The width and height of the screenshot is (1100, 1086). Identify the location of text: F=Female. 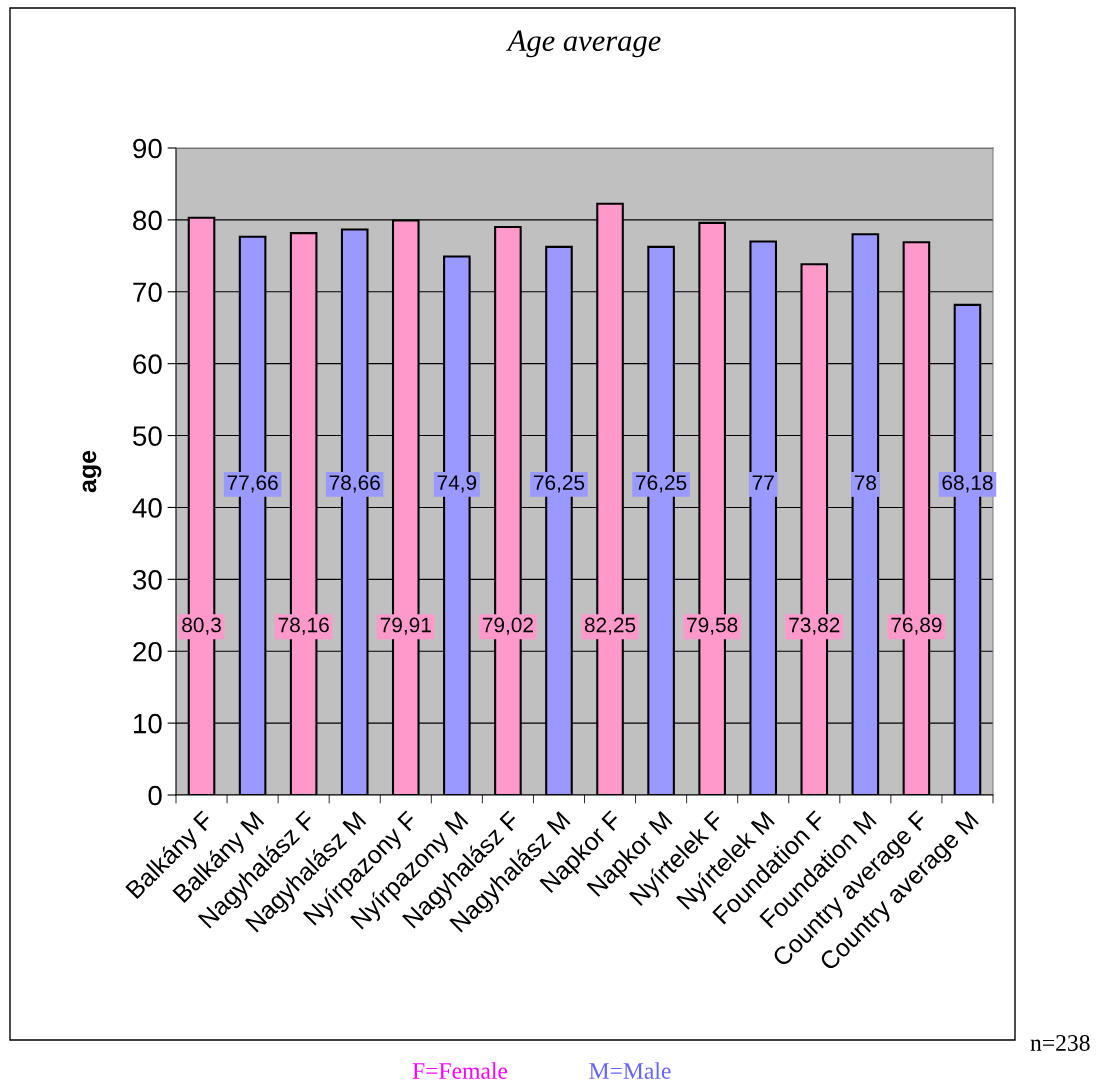
(460, 1070).